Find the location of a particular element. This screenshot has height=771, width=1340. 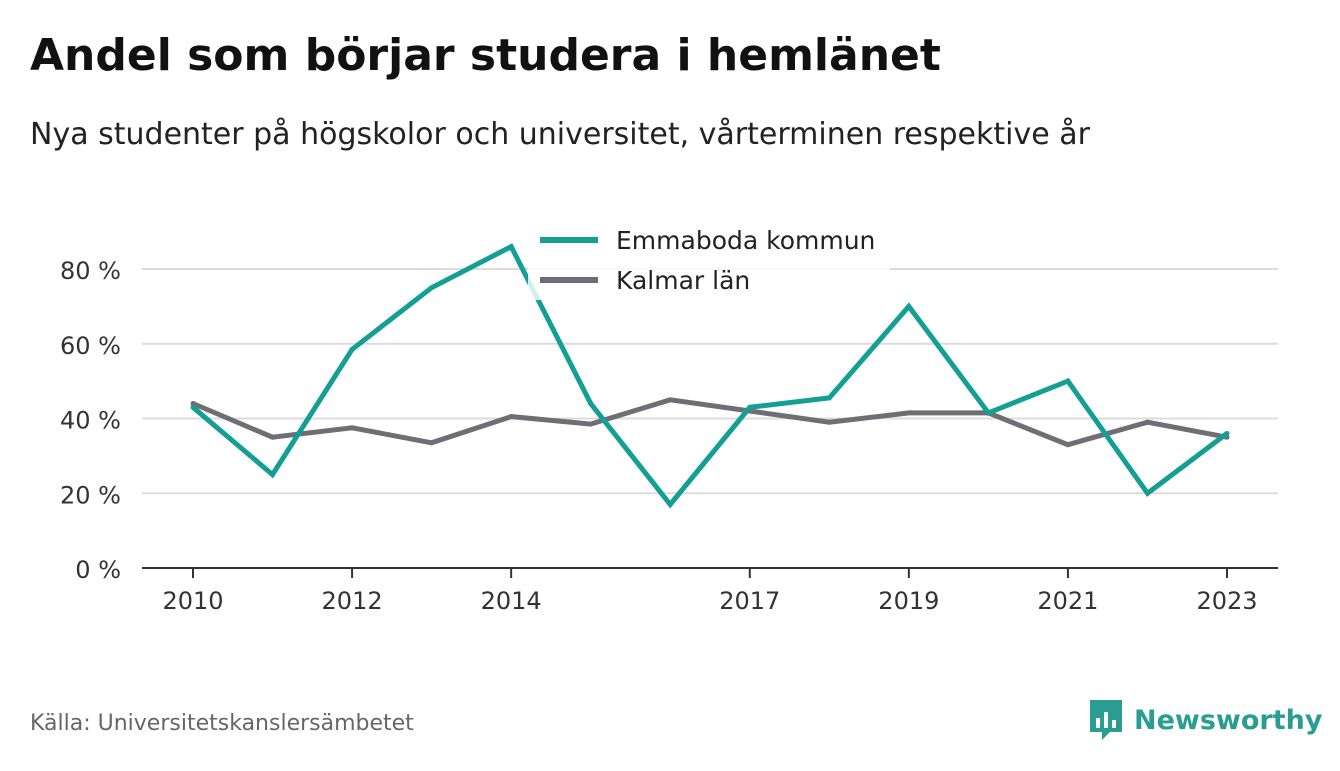

y-tick-label: 40 % is located at coordinates (90, 421).